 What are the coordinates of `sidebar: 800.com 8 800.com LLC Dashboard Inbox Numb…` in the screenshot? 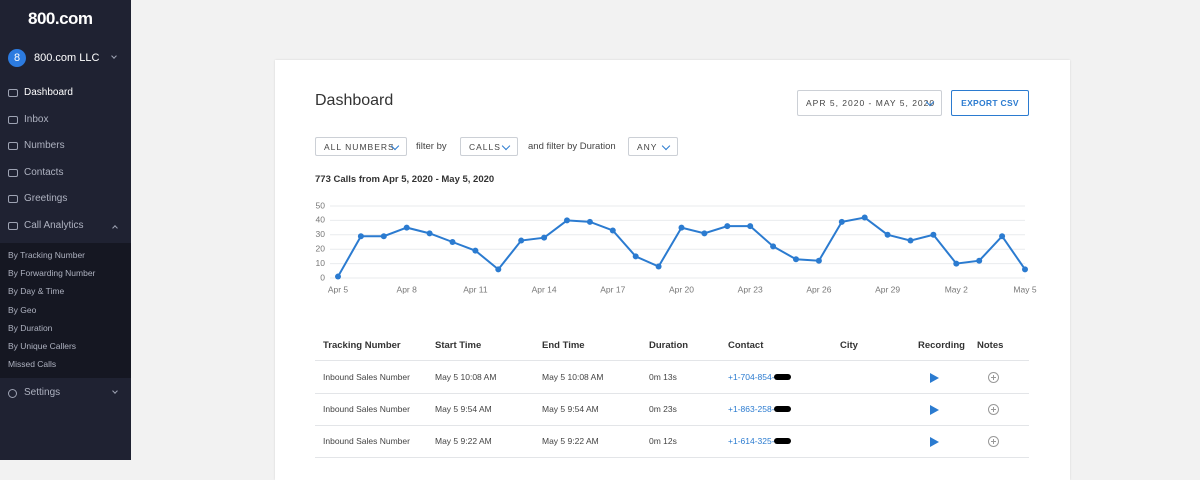 It's located at (65, 230).